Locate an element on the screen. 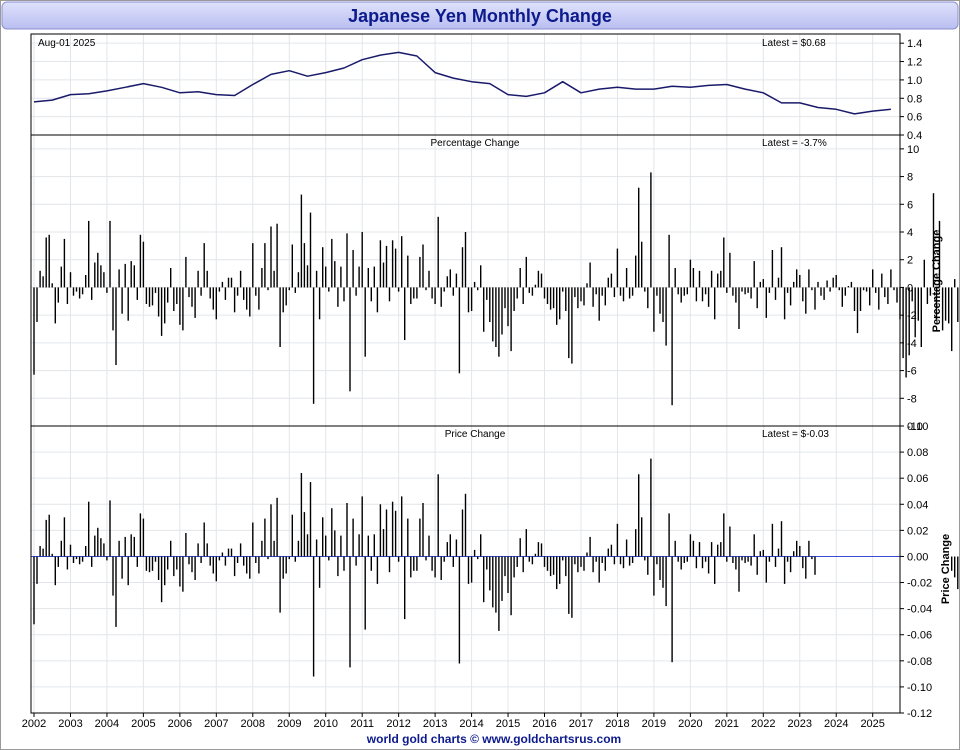 The image size is (960, 750). y-tick-label: 0.06 is located at coordinates (917, 479).